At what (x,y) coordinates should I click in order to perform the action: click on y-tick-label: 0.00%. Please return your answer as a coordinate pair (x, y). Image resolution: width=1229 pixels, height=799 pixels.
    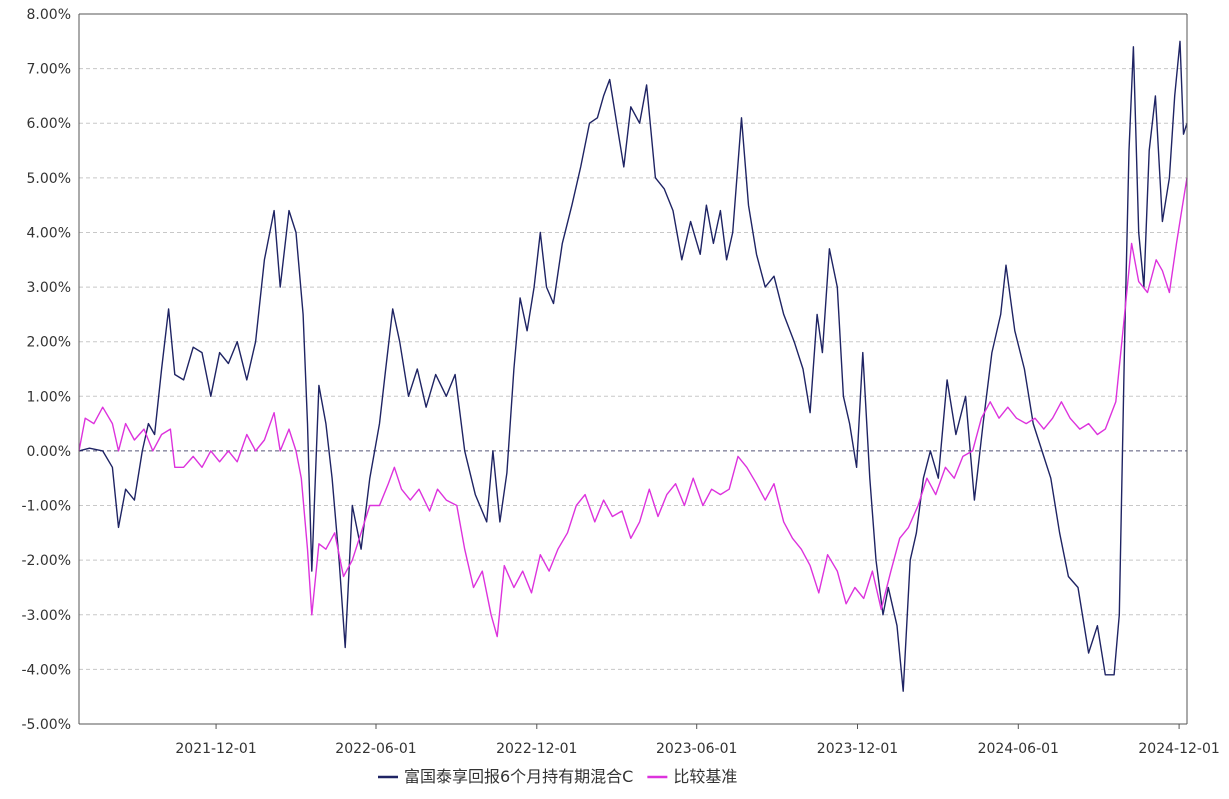
    Looking at the image, I should click on (49, 452).